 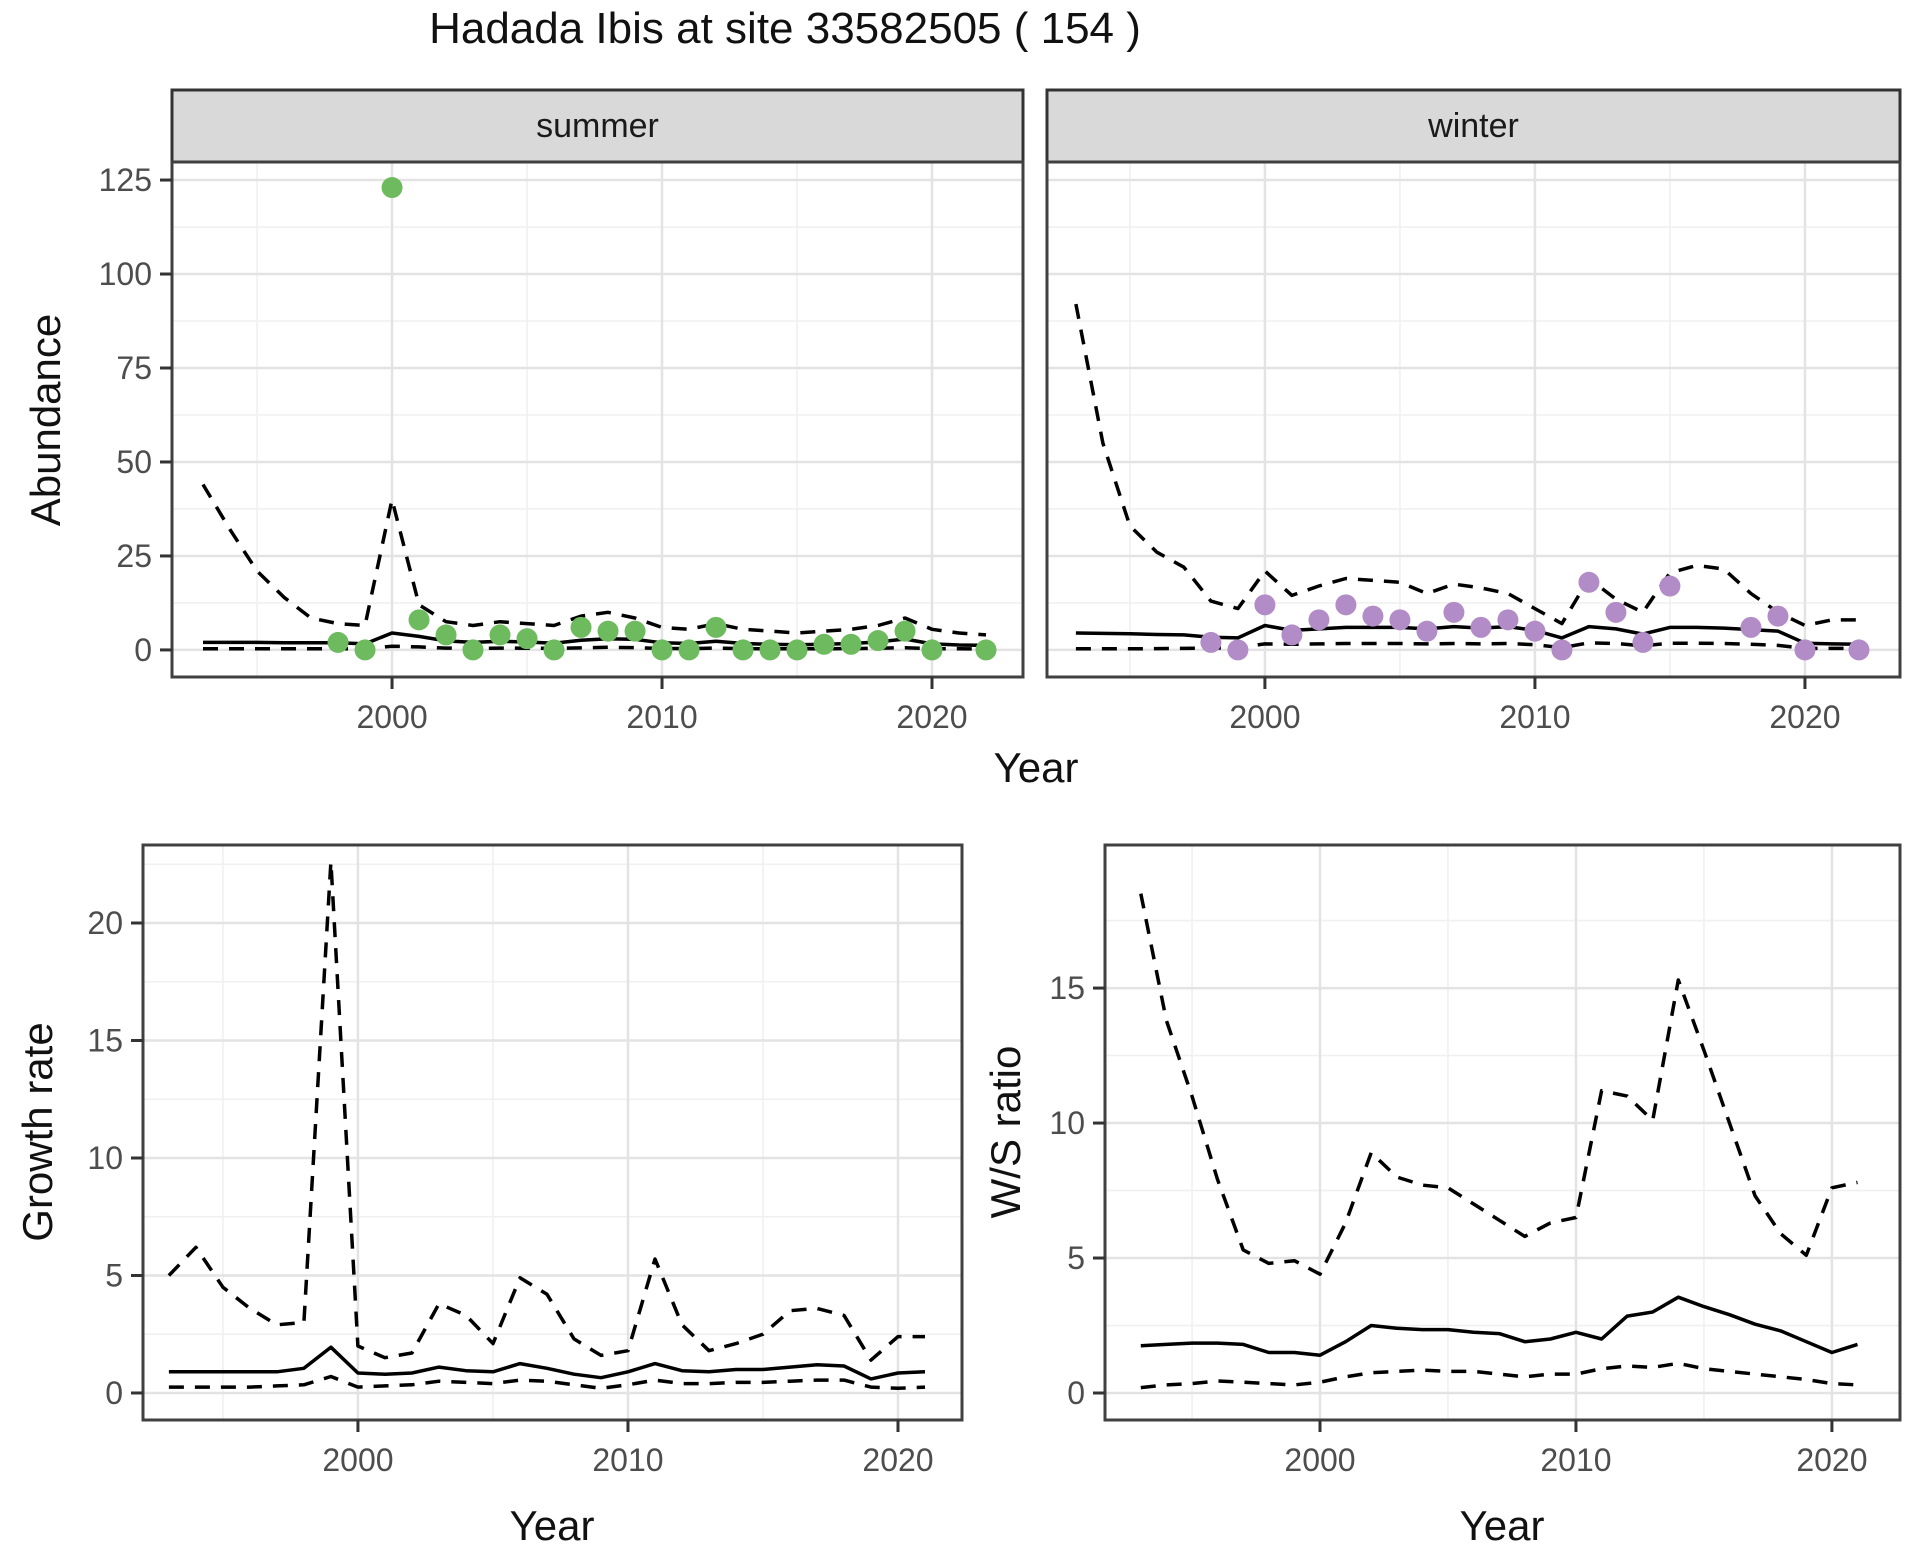 I want to click on y-tick-label: 25, so click(x=134, y=556).